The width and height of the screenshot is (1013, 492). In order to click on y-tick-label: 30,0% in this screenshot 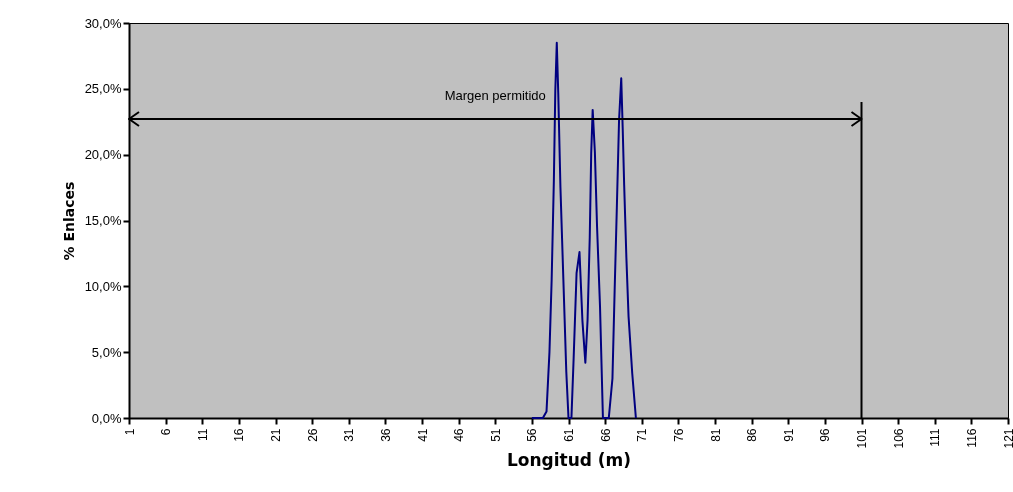, I will do `click(103, 23)`.